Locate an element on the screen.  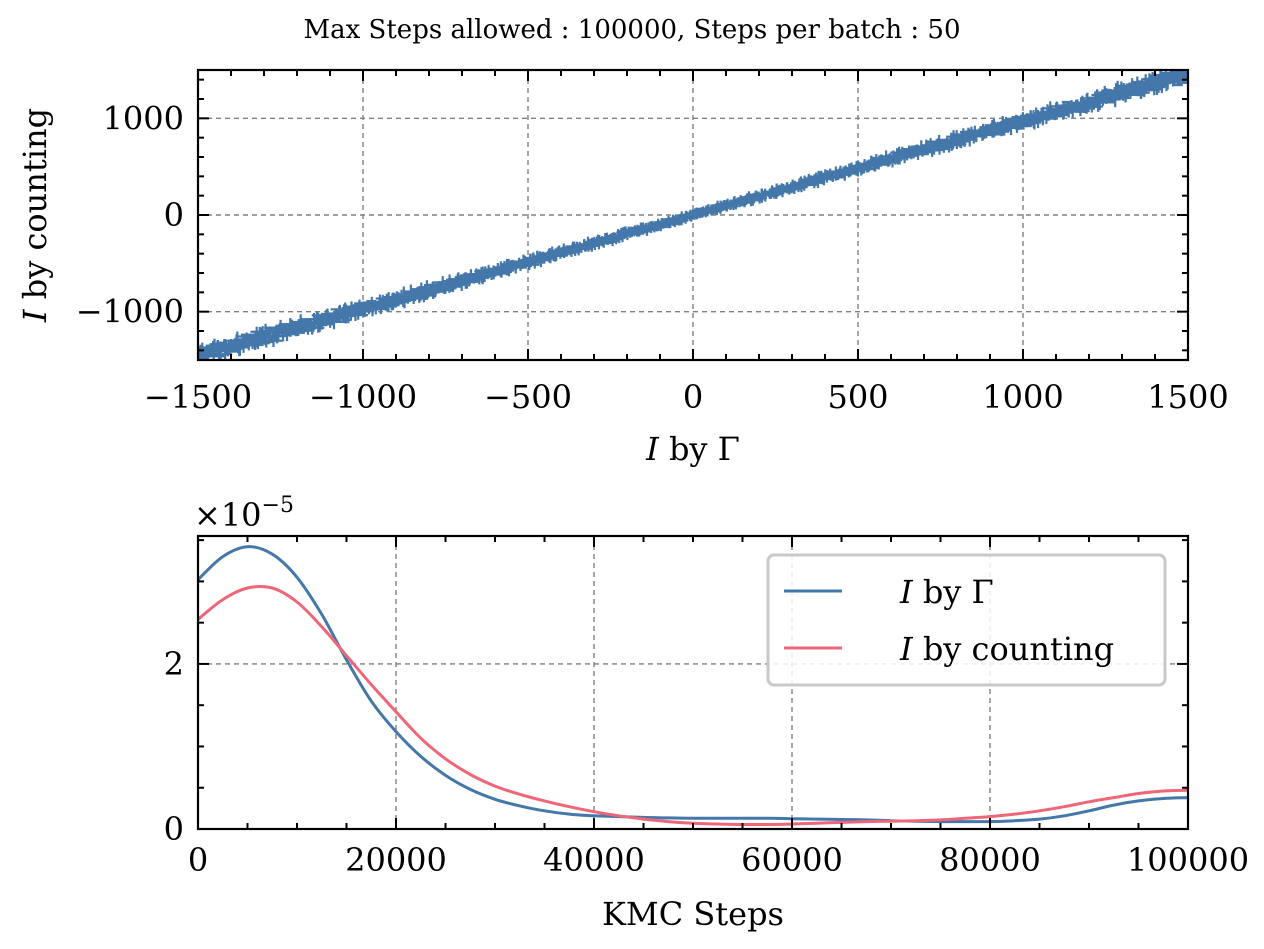
scatter-x-tick-label: 500 is located at coordinates (857, 397).